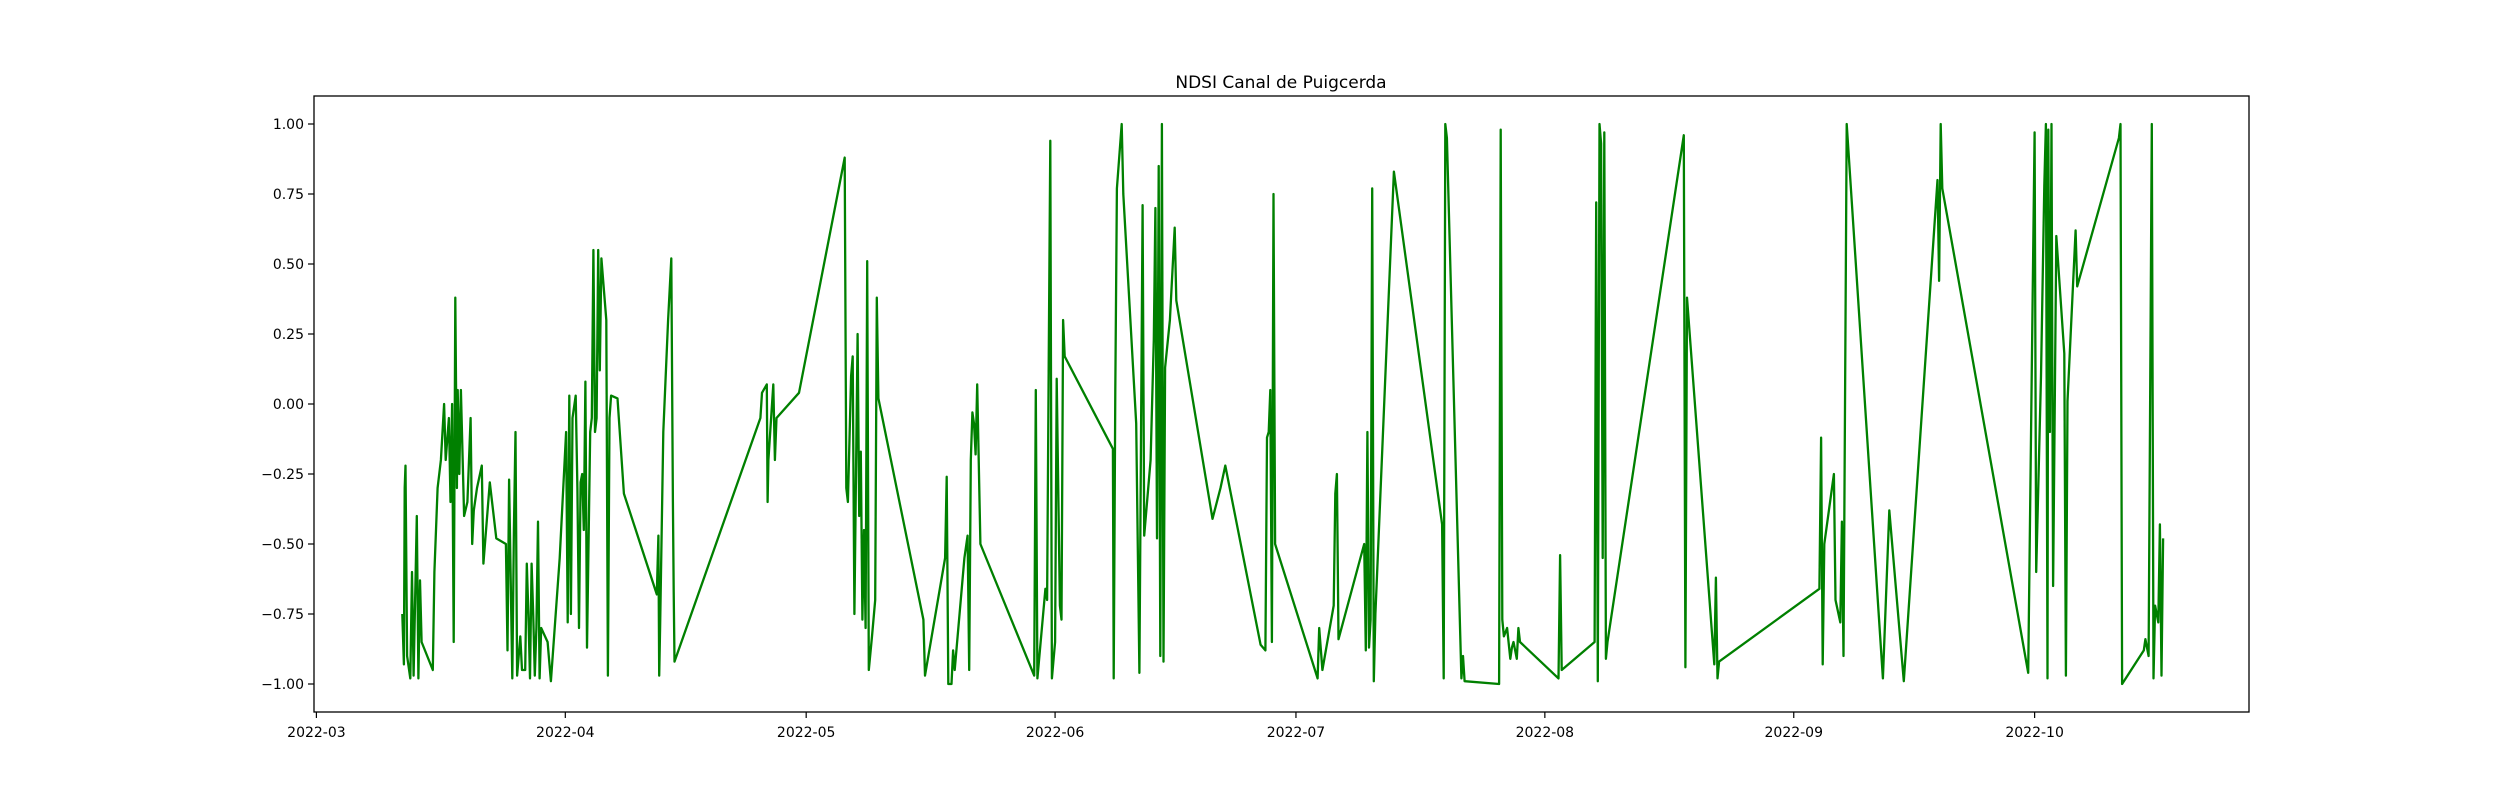  What do you see at coordinates (288, 265) in the screenshot?
I see `y-tick-label: 0.50` at bounding box center [288, 265].